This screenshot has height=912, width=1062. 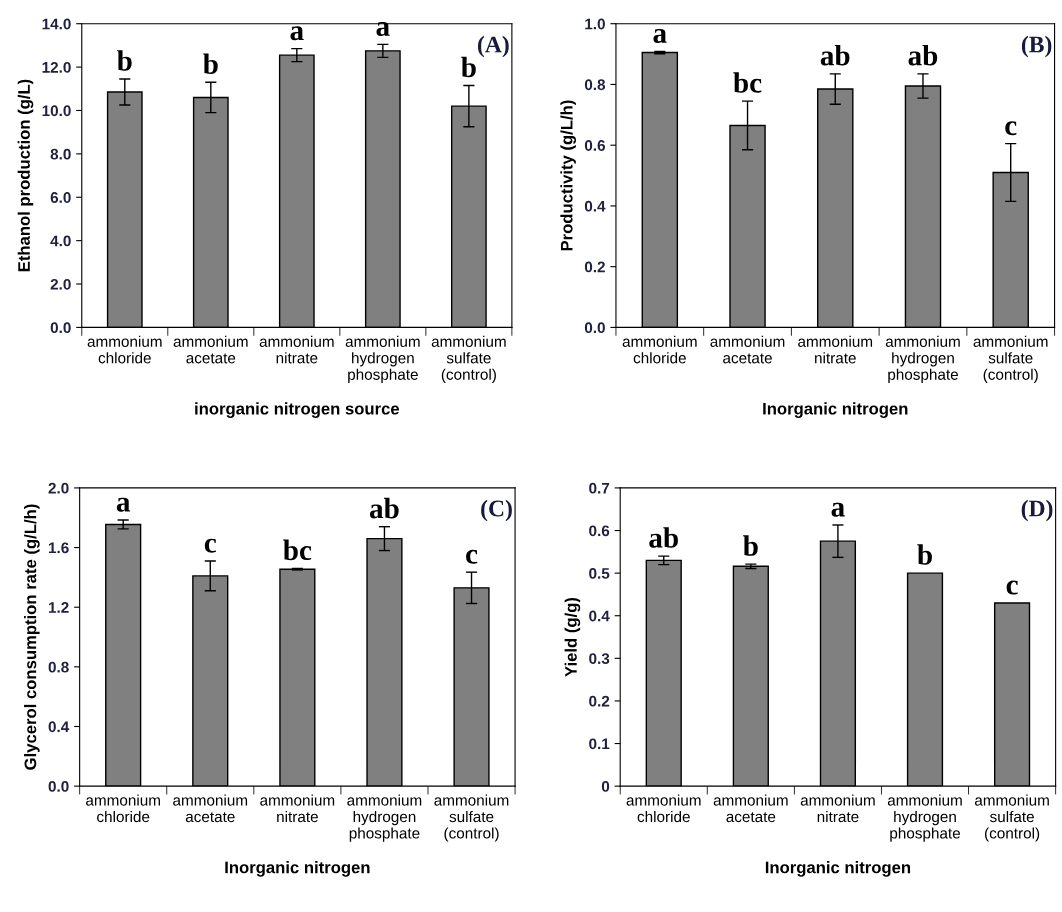 What do you see at coordinates (58, 607) in the screenshot?
I see `y-tick-label: 1.2` at bounding box center [58, 607].